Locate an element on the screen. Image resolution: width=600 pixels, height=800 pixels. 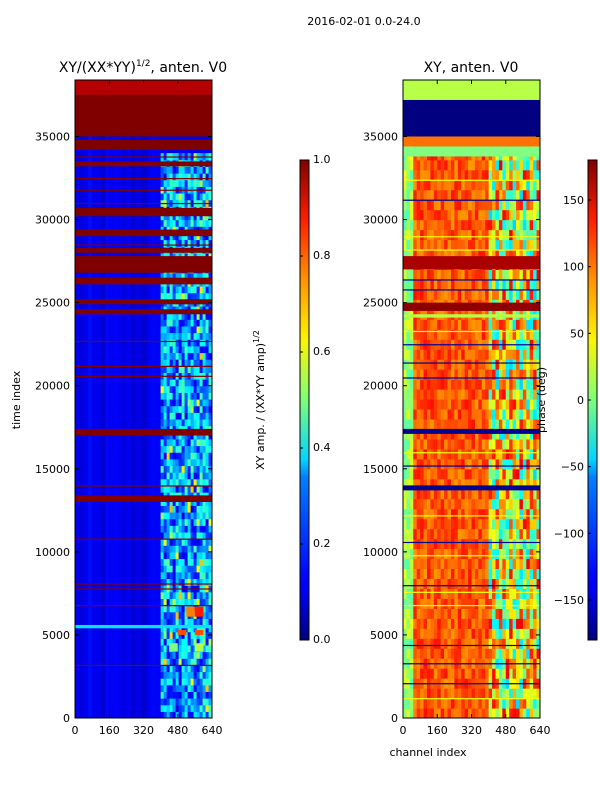
left-title-main: XY/(XX*YY) is located at coordinates (97, 68).